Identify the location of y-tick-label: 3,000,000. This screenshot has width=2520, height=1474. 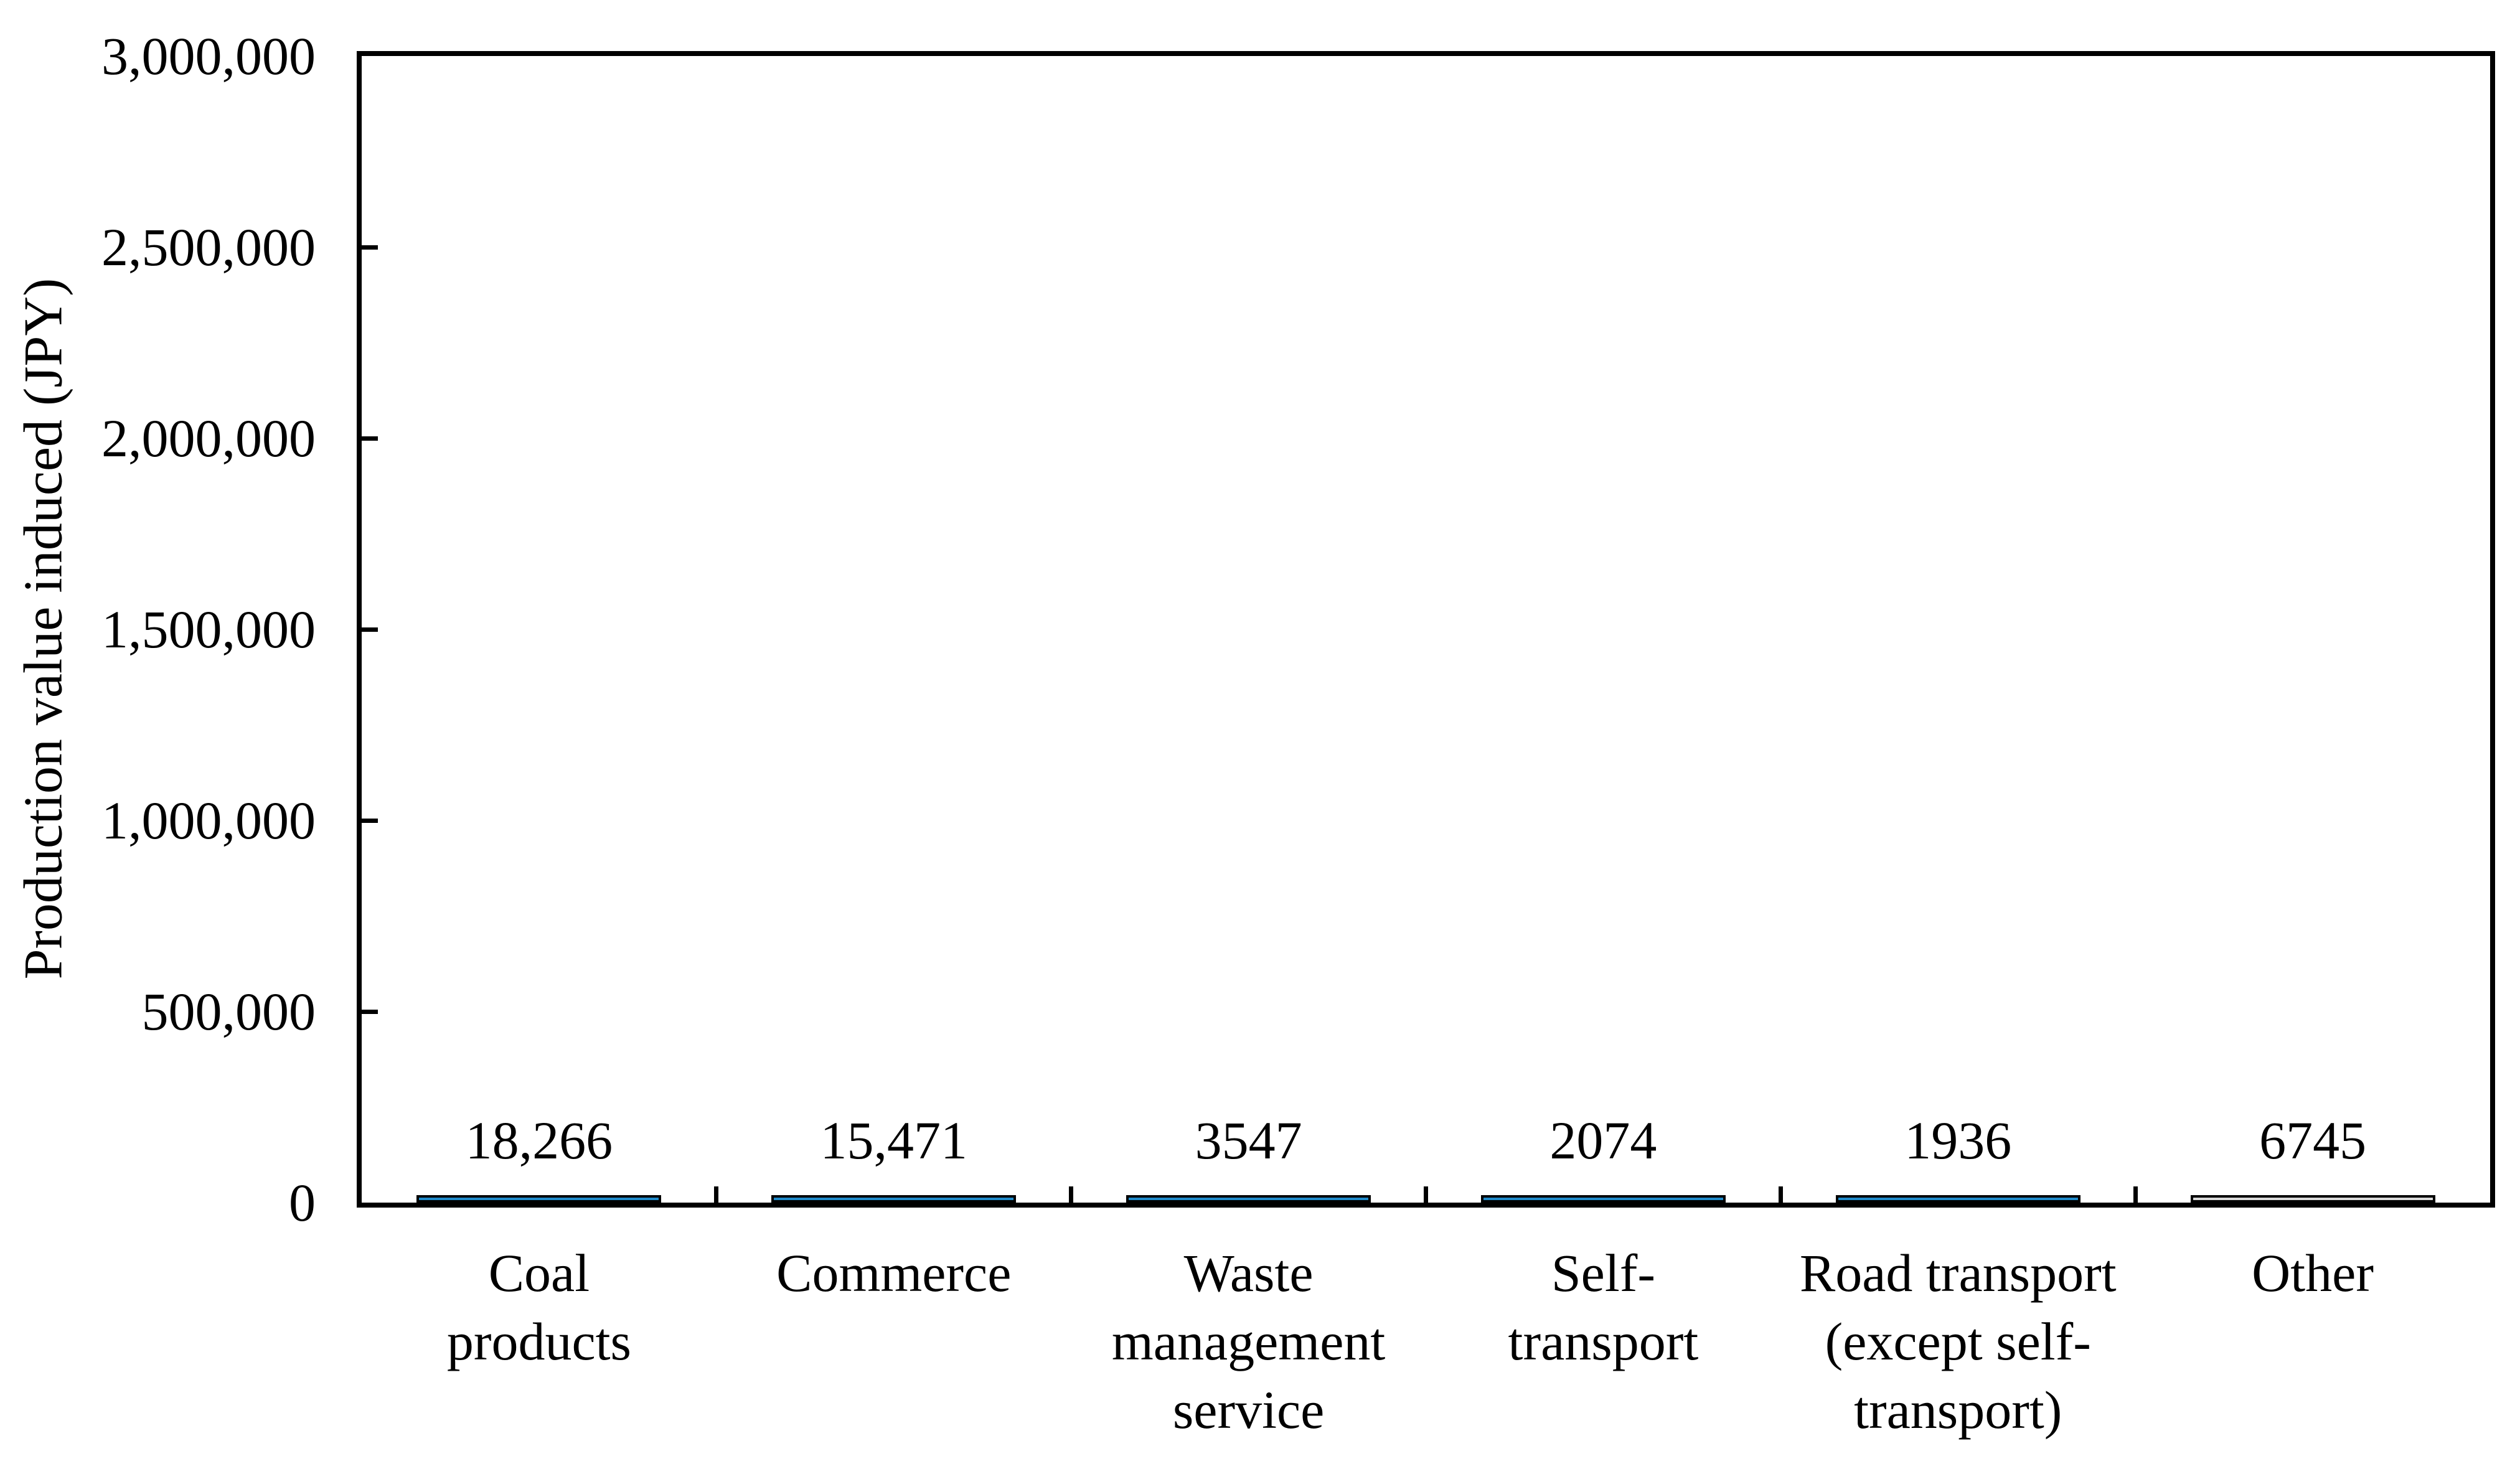
(208, 56).